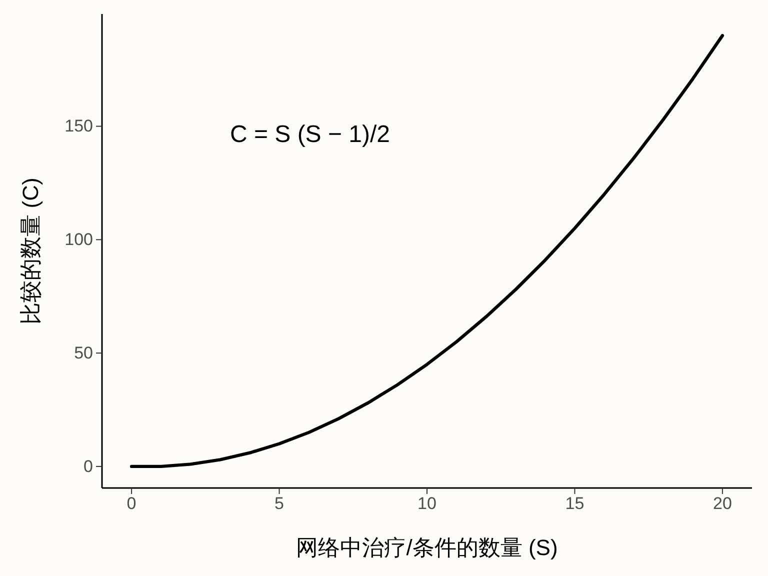  Describe the element at coordinates (83, 352) in the screenshot. I see `y-tick-label: 50` at that location.